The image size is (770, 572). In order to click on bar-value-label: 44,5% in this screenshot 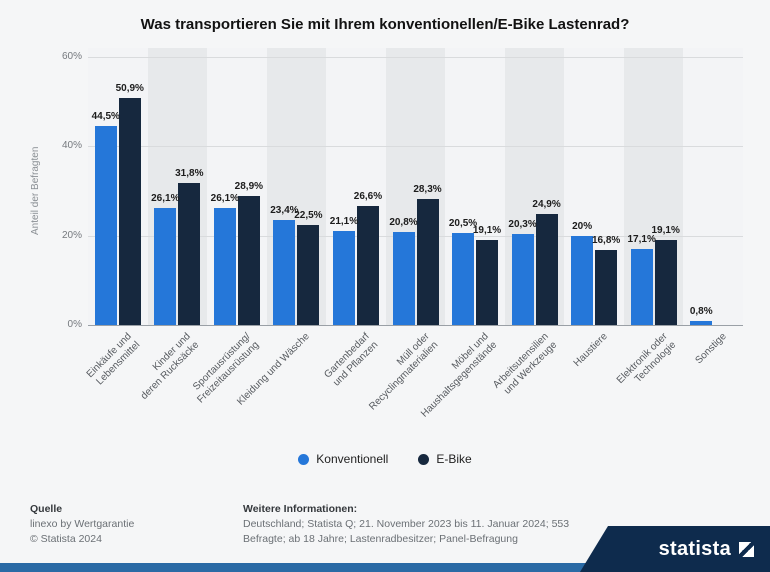, I will do `click(105, 117)`.